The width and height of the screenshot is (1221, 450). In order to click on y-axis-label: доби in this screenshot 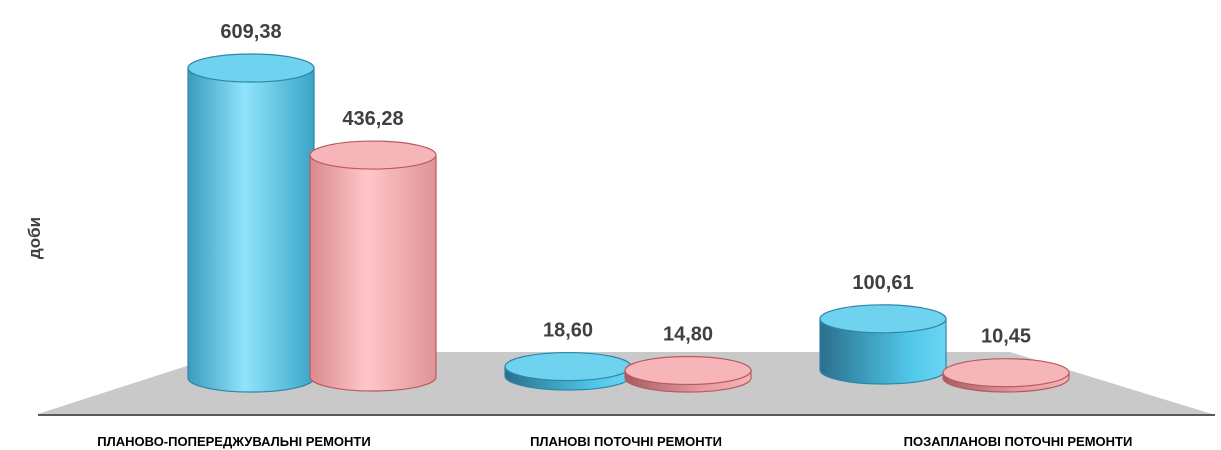, I will do `click(34, 238)`.